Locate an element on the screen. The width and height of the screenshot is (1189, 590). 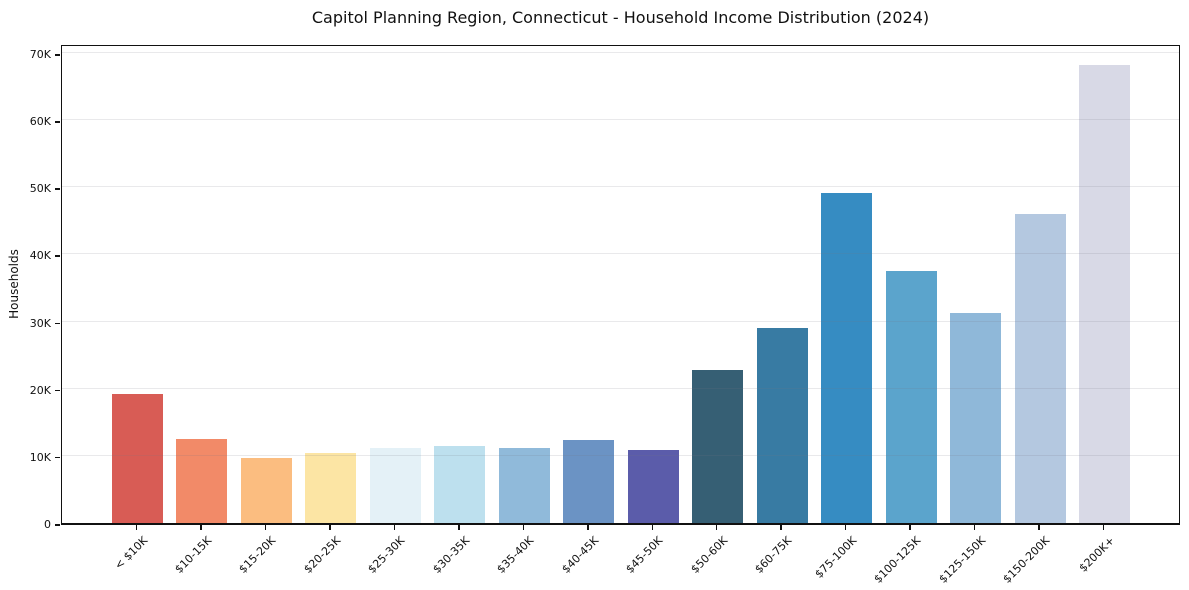
x-tick-label: $100-125K is located at coordinates (897, 560).